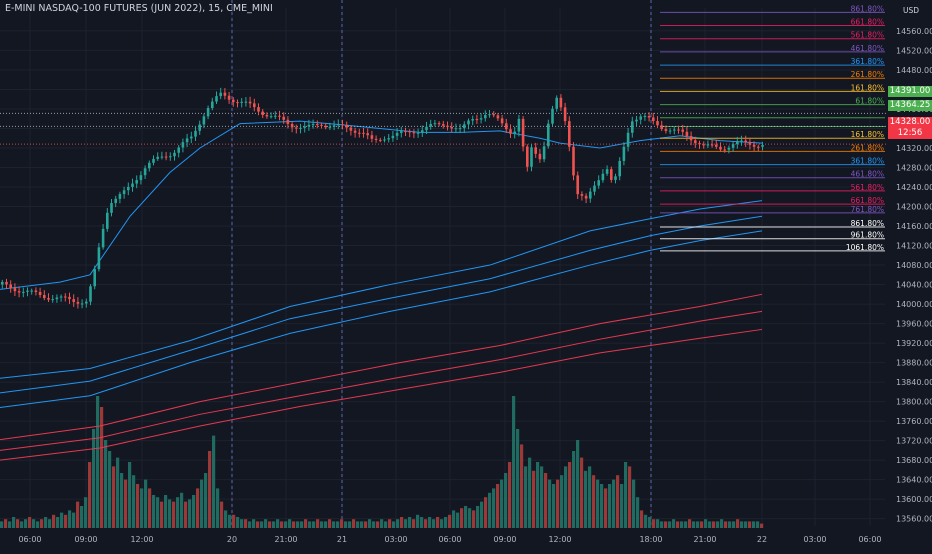 This screenshot has width=932, height=554. I want to click on bar-countdown: 12:56, so click(910, 133).